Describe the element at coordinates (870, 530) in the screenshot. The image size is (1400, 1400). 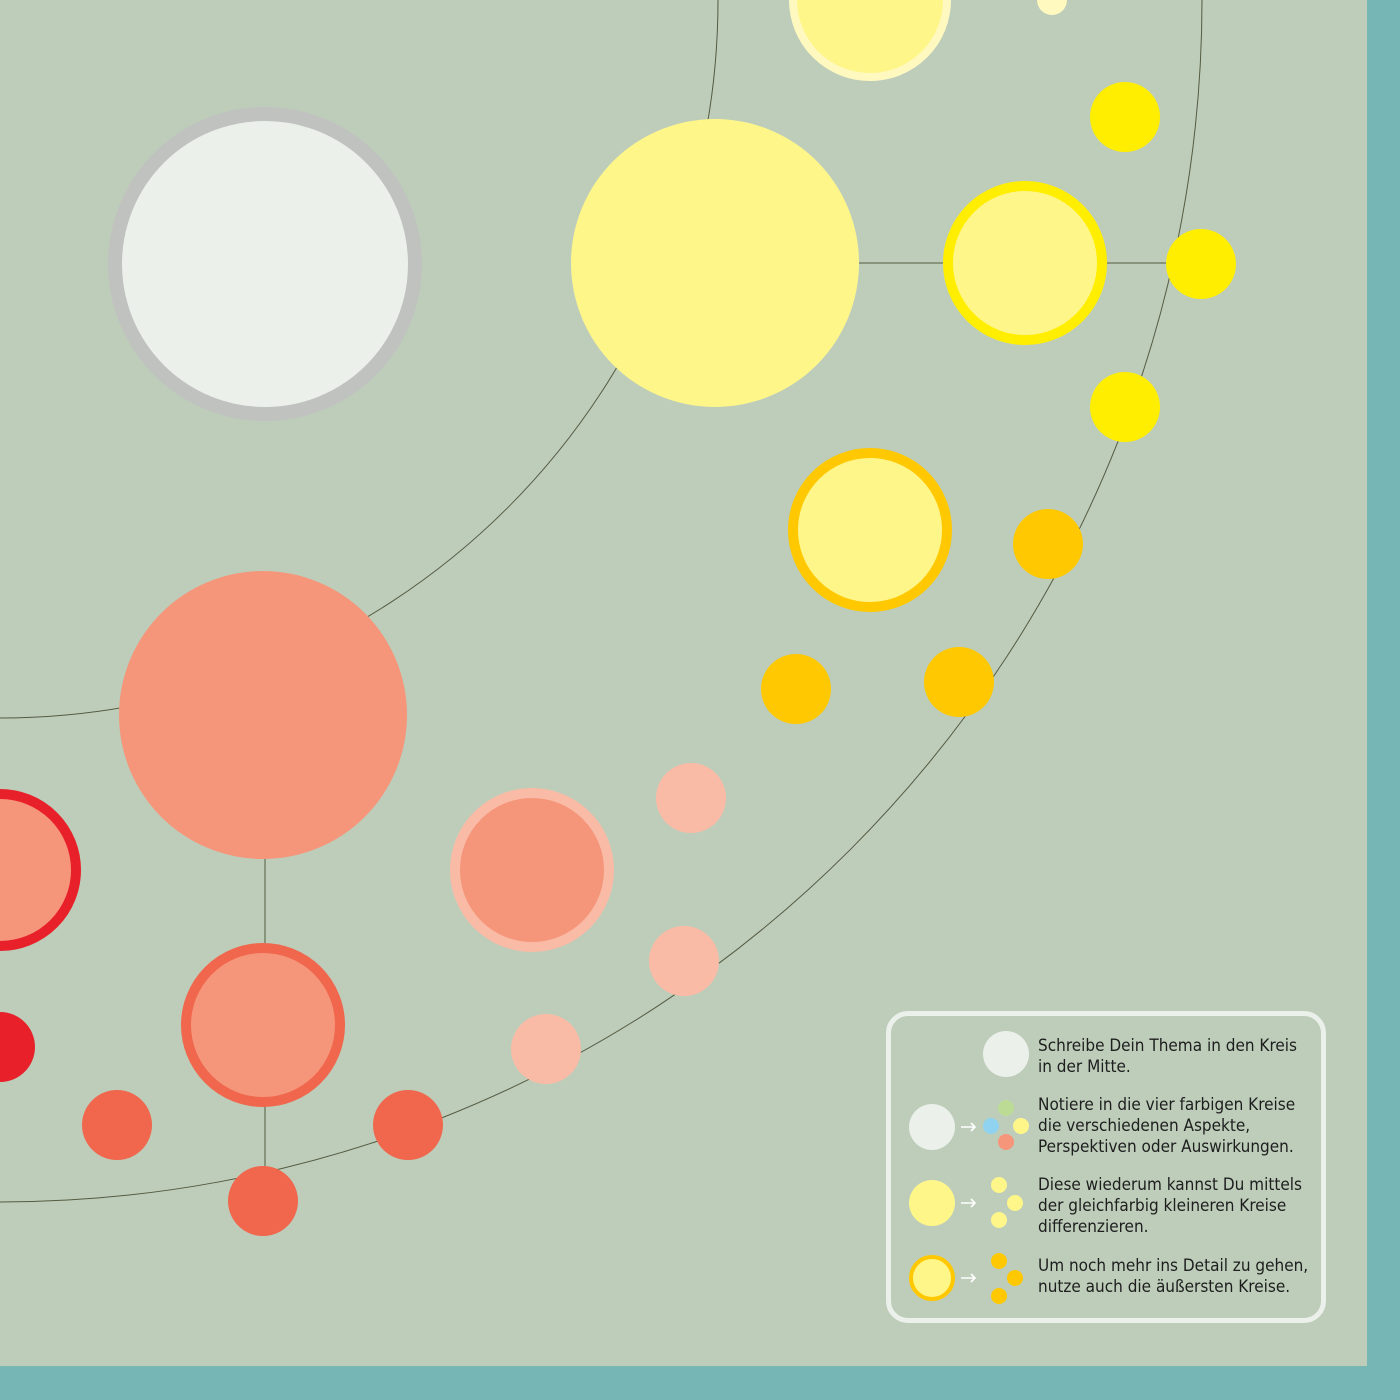
I see `amber-mid-circle` at that location.